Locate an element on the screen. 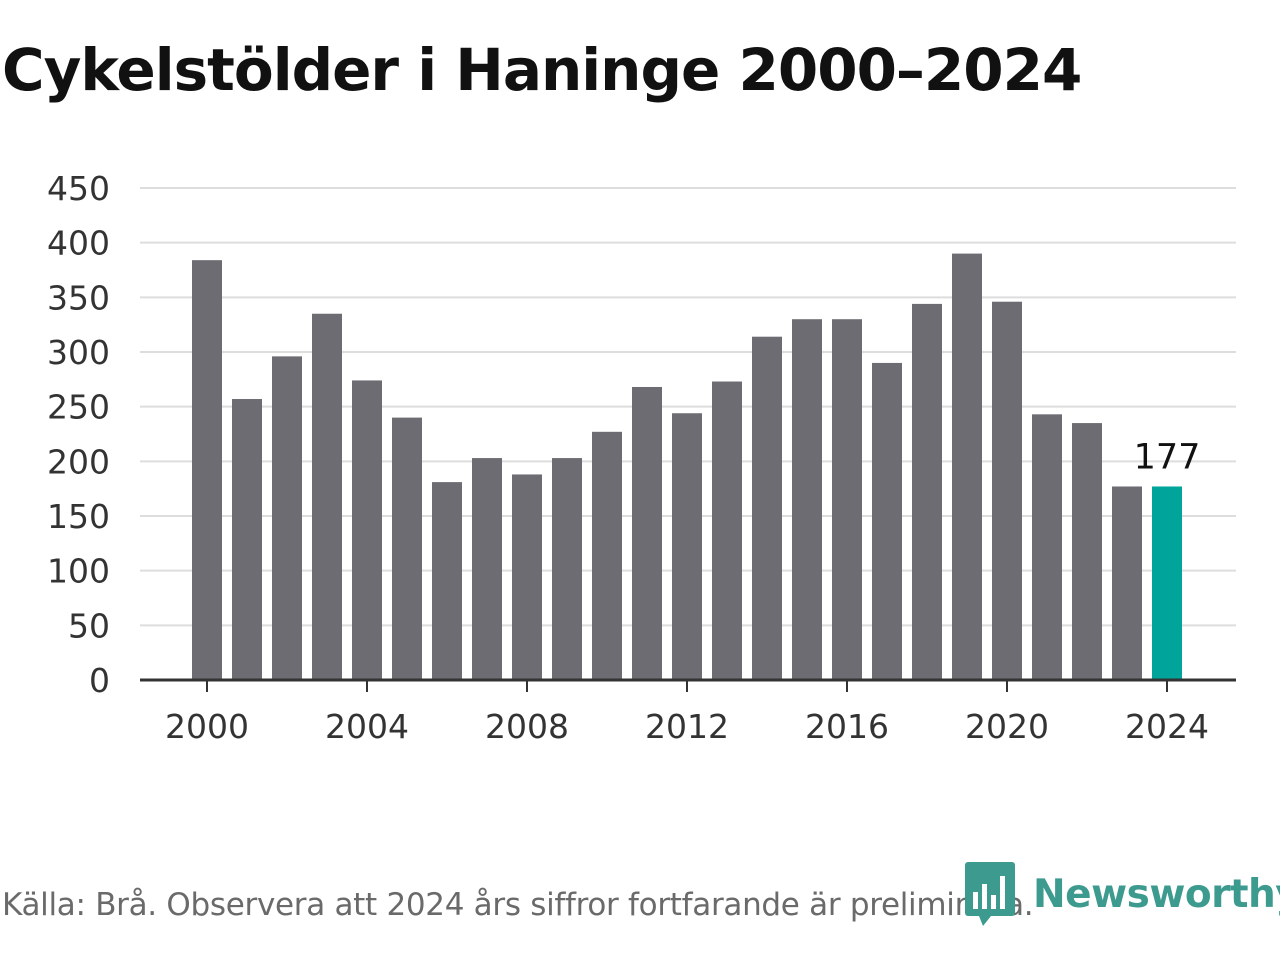 The height and width of the screenshot is (960, 1280). y-tick-label: 350 is located at coordinates (78, 297).